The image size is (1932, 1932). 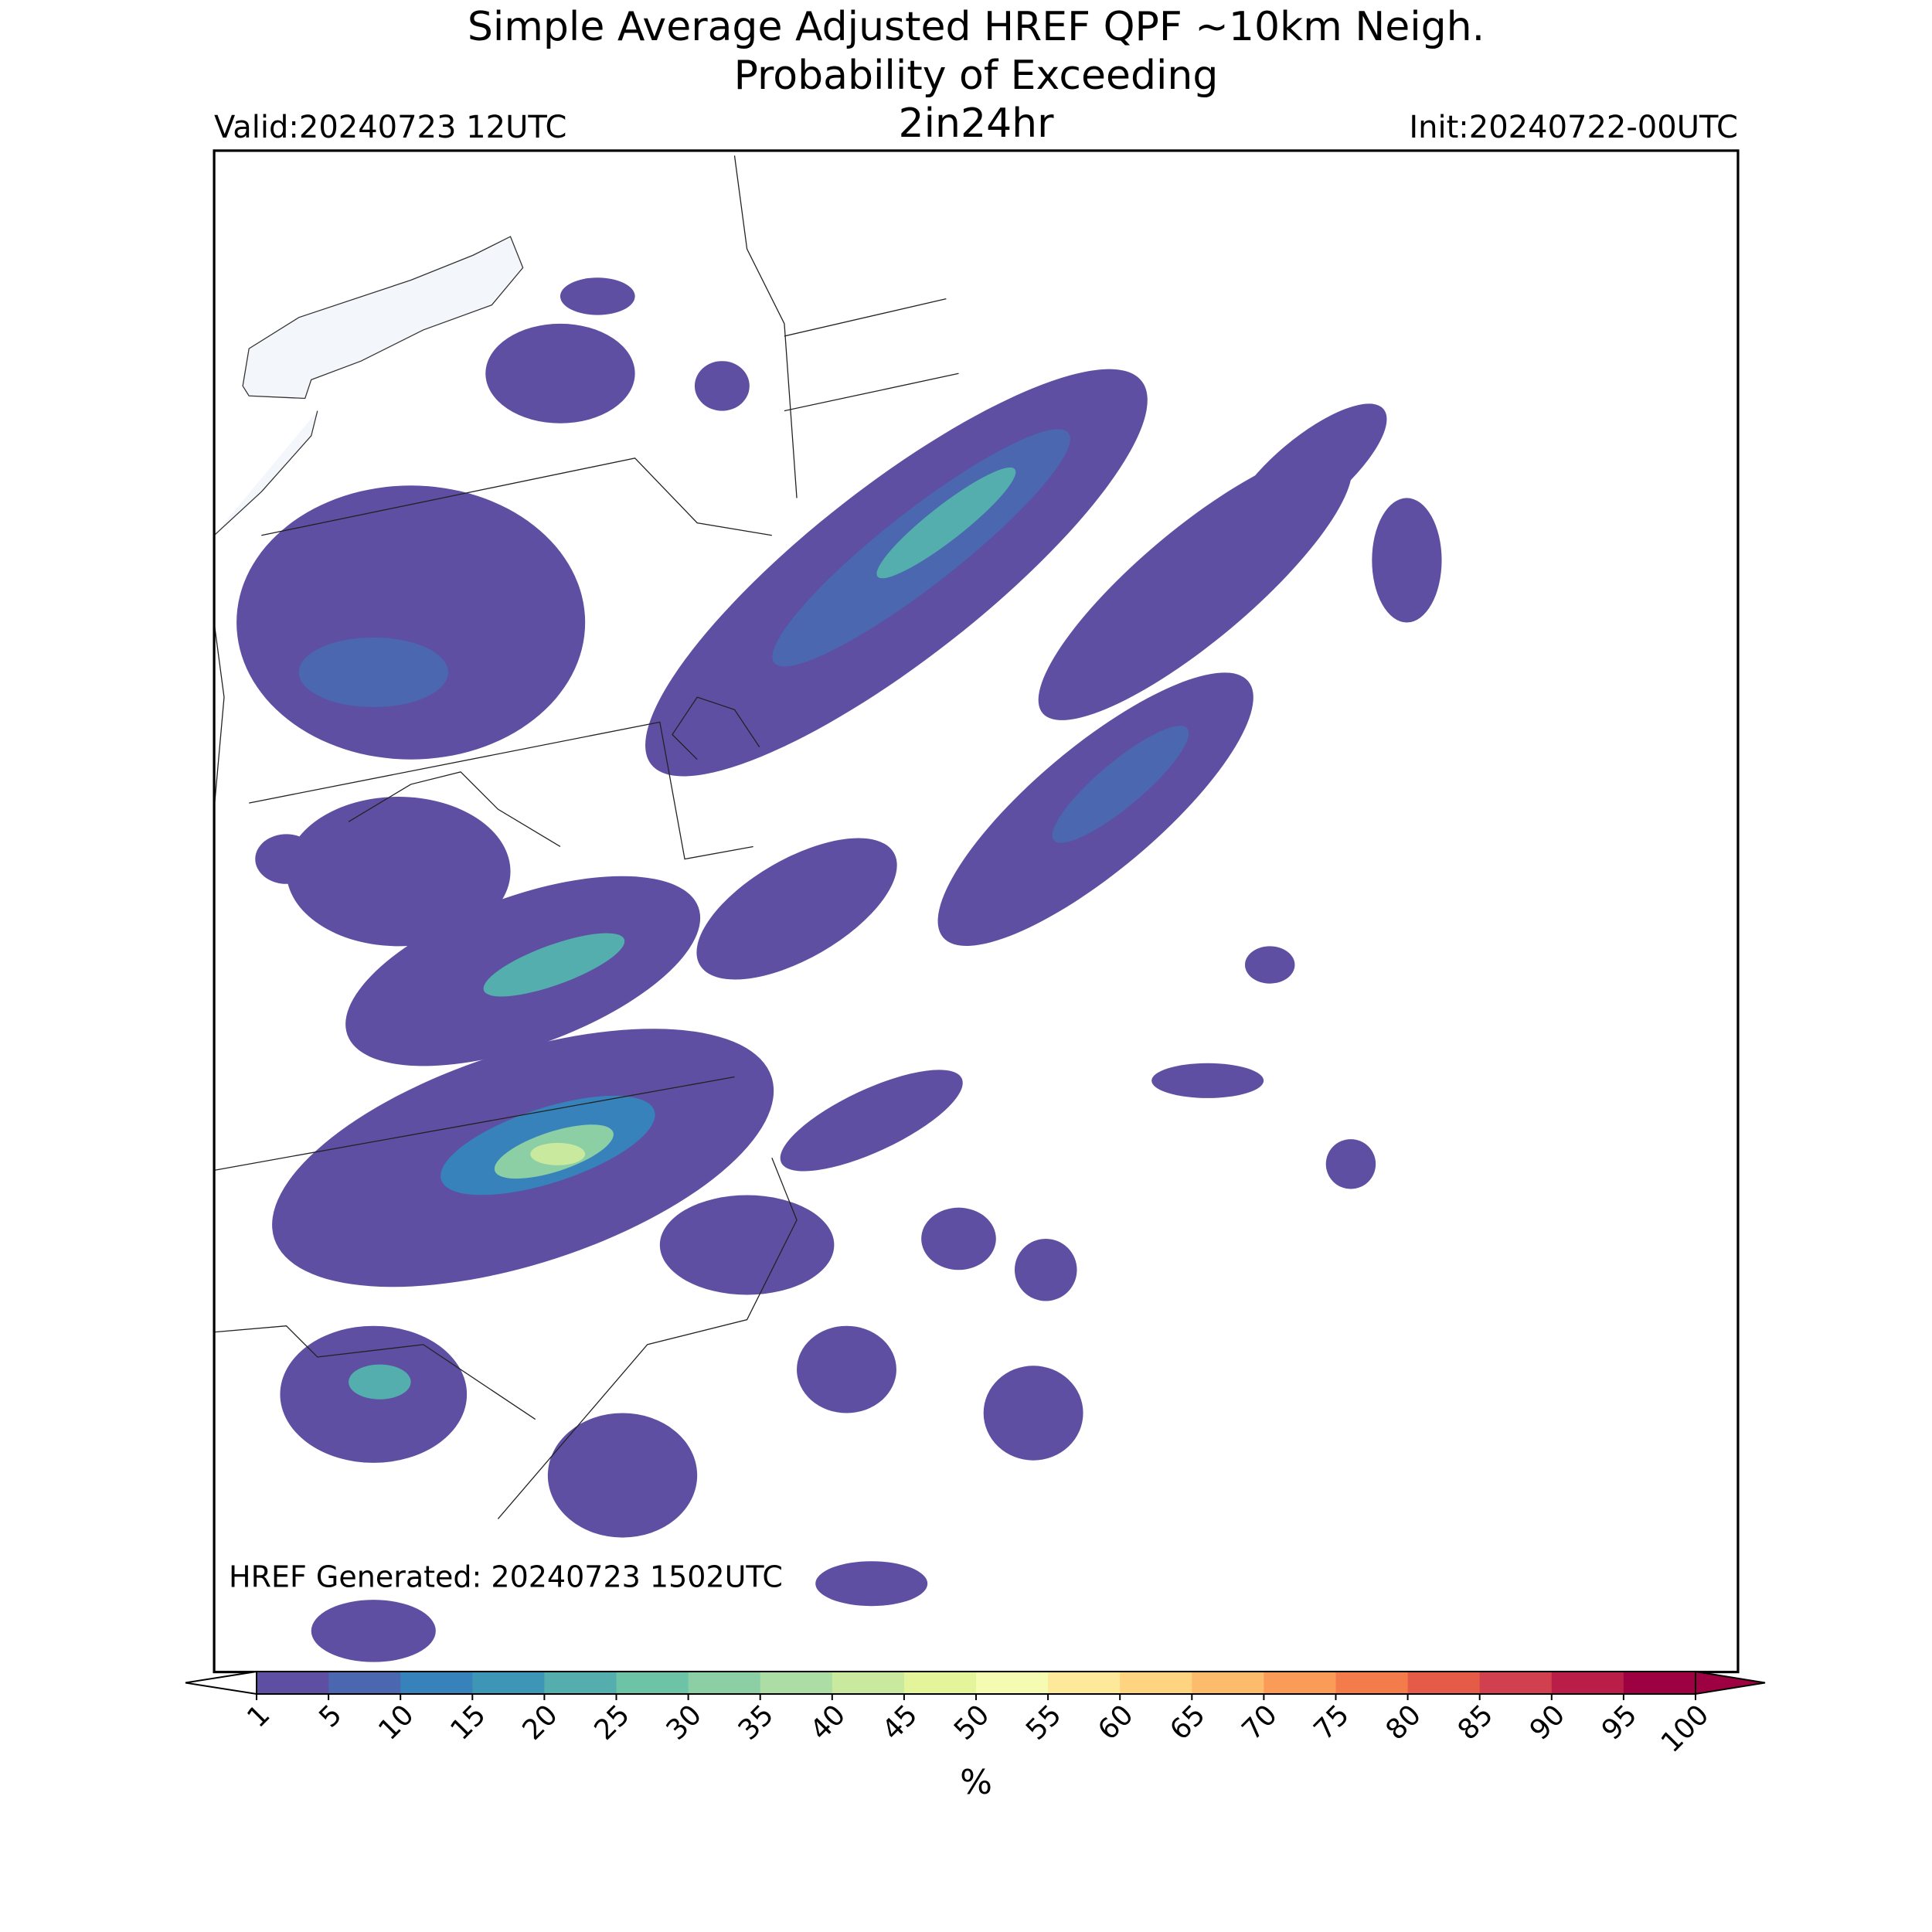 I want to click on colorbar-under, so click(x=221, y=1683).